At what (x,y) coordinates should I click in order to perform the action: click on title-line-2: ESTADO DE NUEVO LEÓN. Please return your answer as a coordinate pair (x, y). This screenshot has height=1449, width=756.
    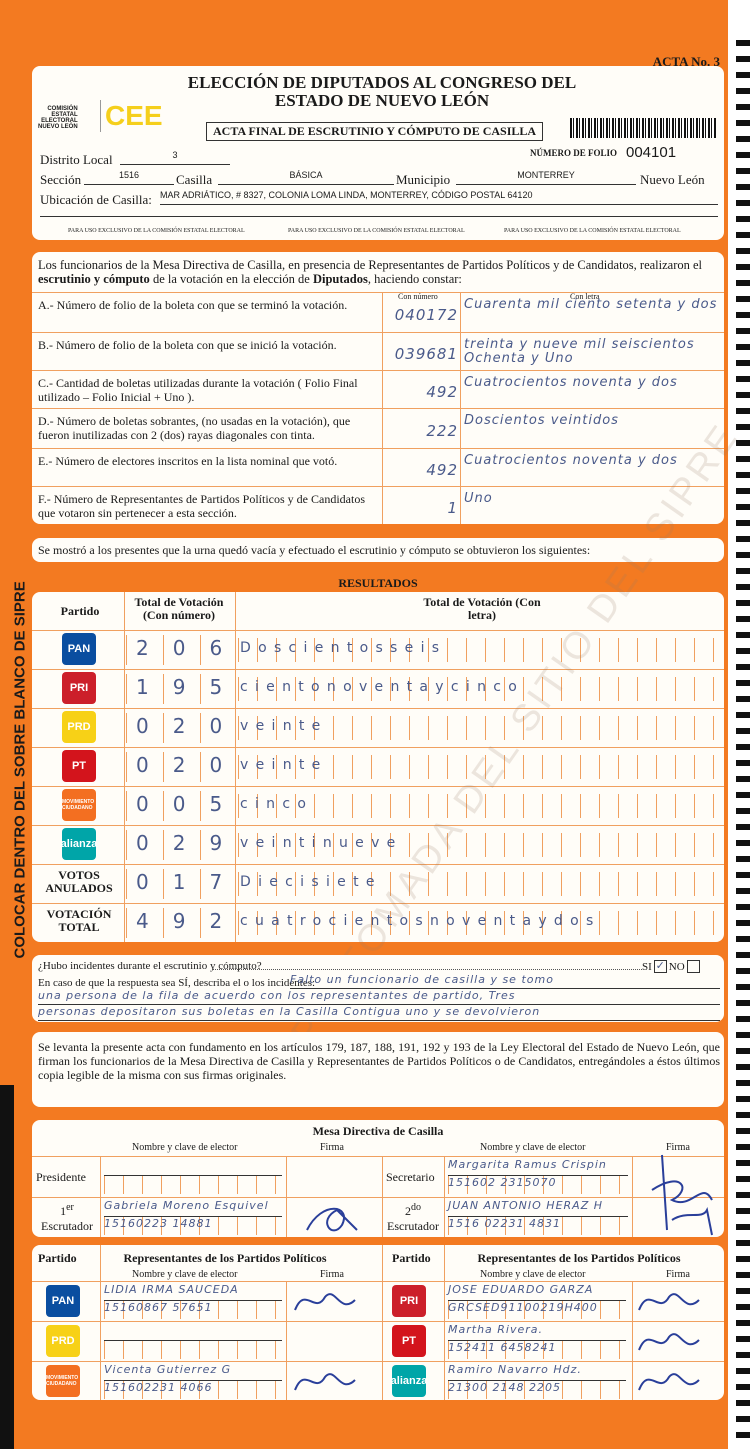
    Looking at the image, I should click on (382, 100).